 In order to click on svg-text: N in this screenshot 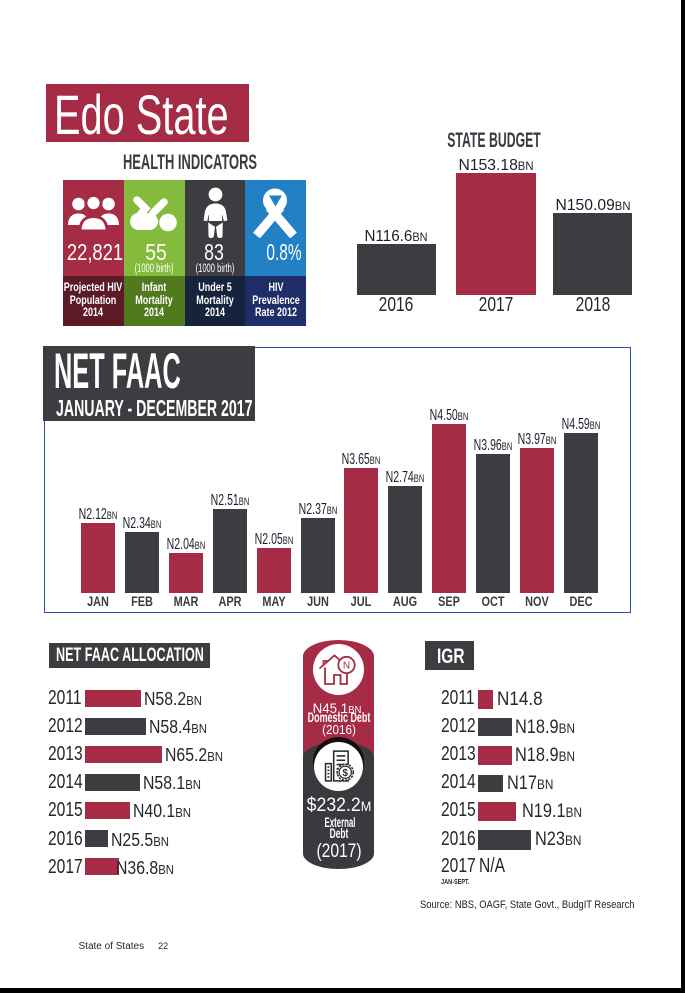, I will do `click(346, 666)`.